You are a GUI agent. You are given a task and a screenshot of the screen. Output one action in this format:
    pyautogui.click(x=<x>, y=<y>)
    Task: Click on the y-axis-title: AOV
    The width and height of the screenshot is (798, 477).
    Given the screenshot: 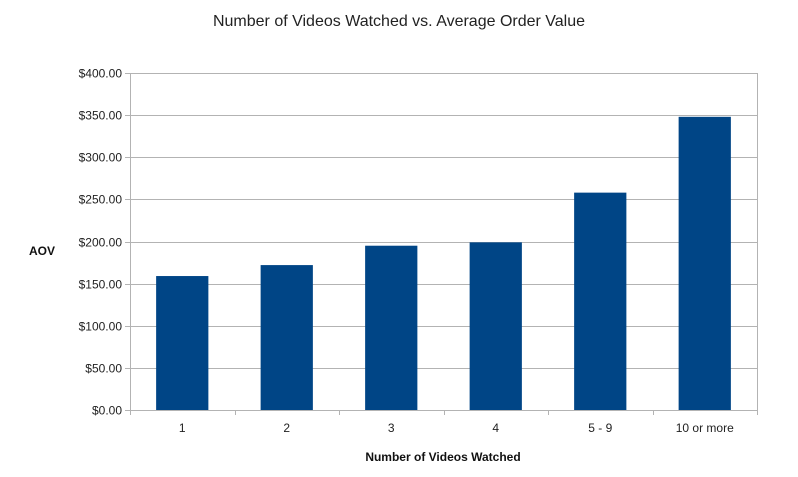 What is the action you would take?
    pyautogui.click(x=42, y=251)
    